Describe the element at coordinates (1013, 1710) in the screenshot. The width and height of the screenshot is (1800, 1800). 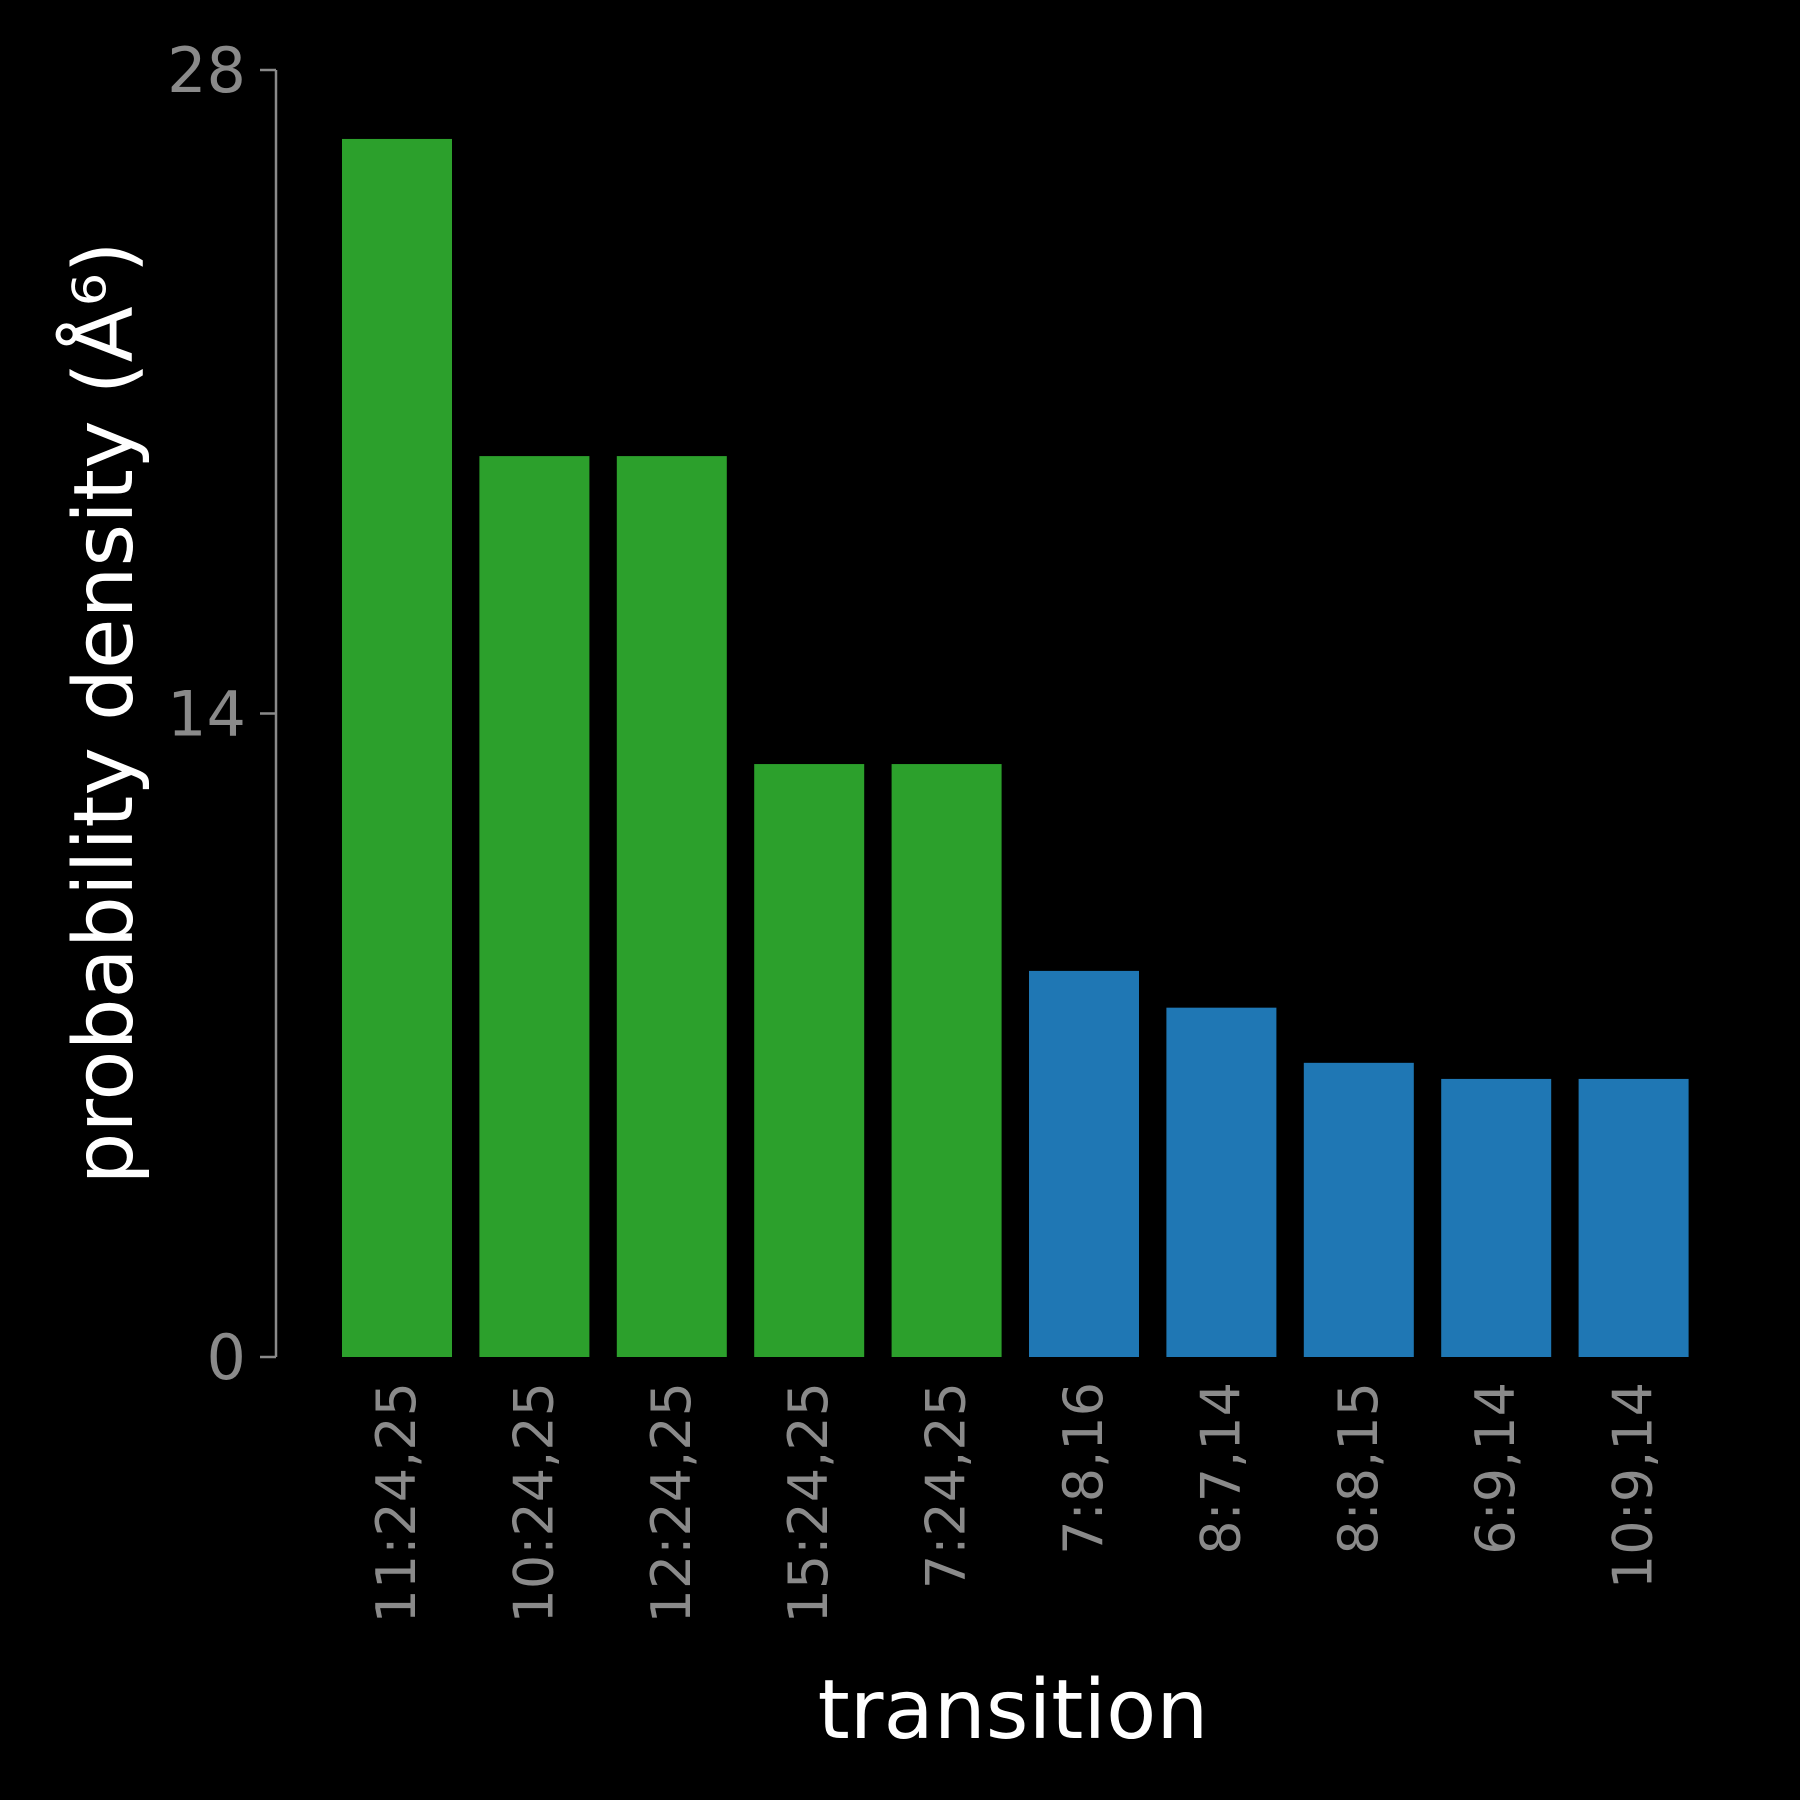
I see `x-axis-title: transition` at that location.